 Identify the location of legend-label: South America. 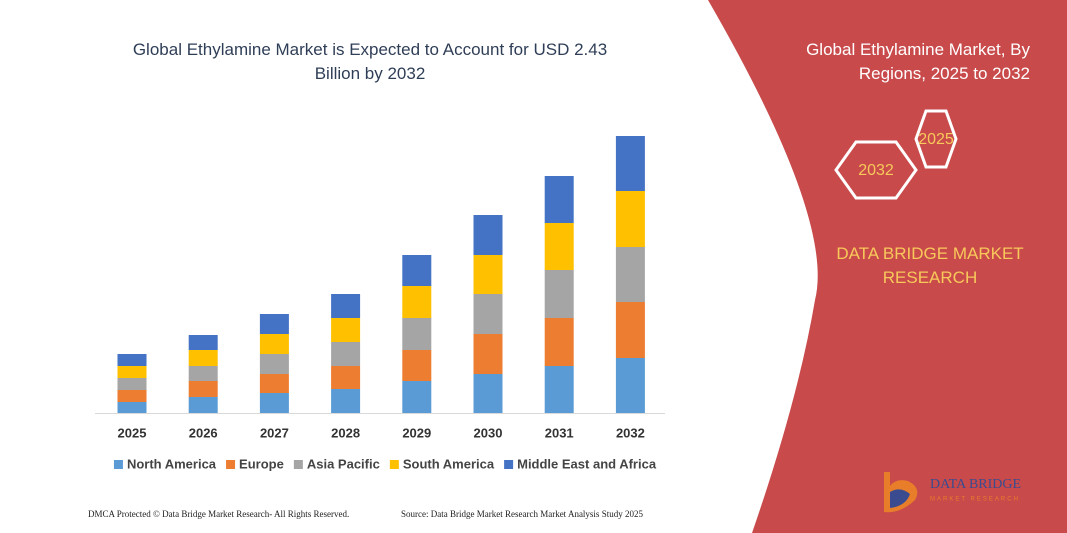
(449, 463).